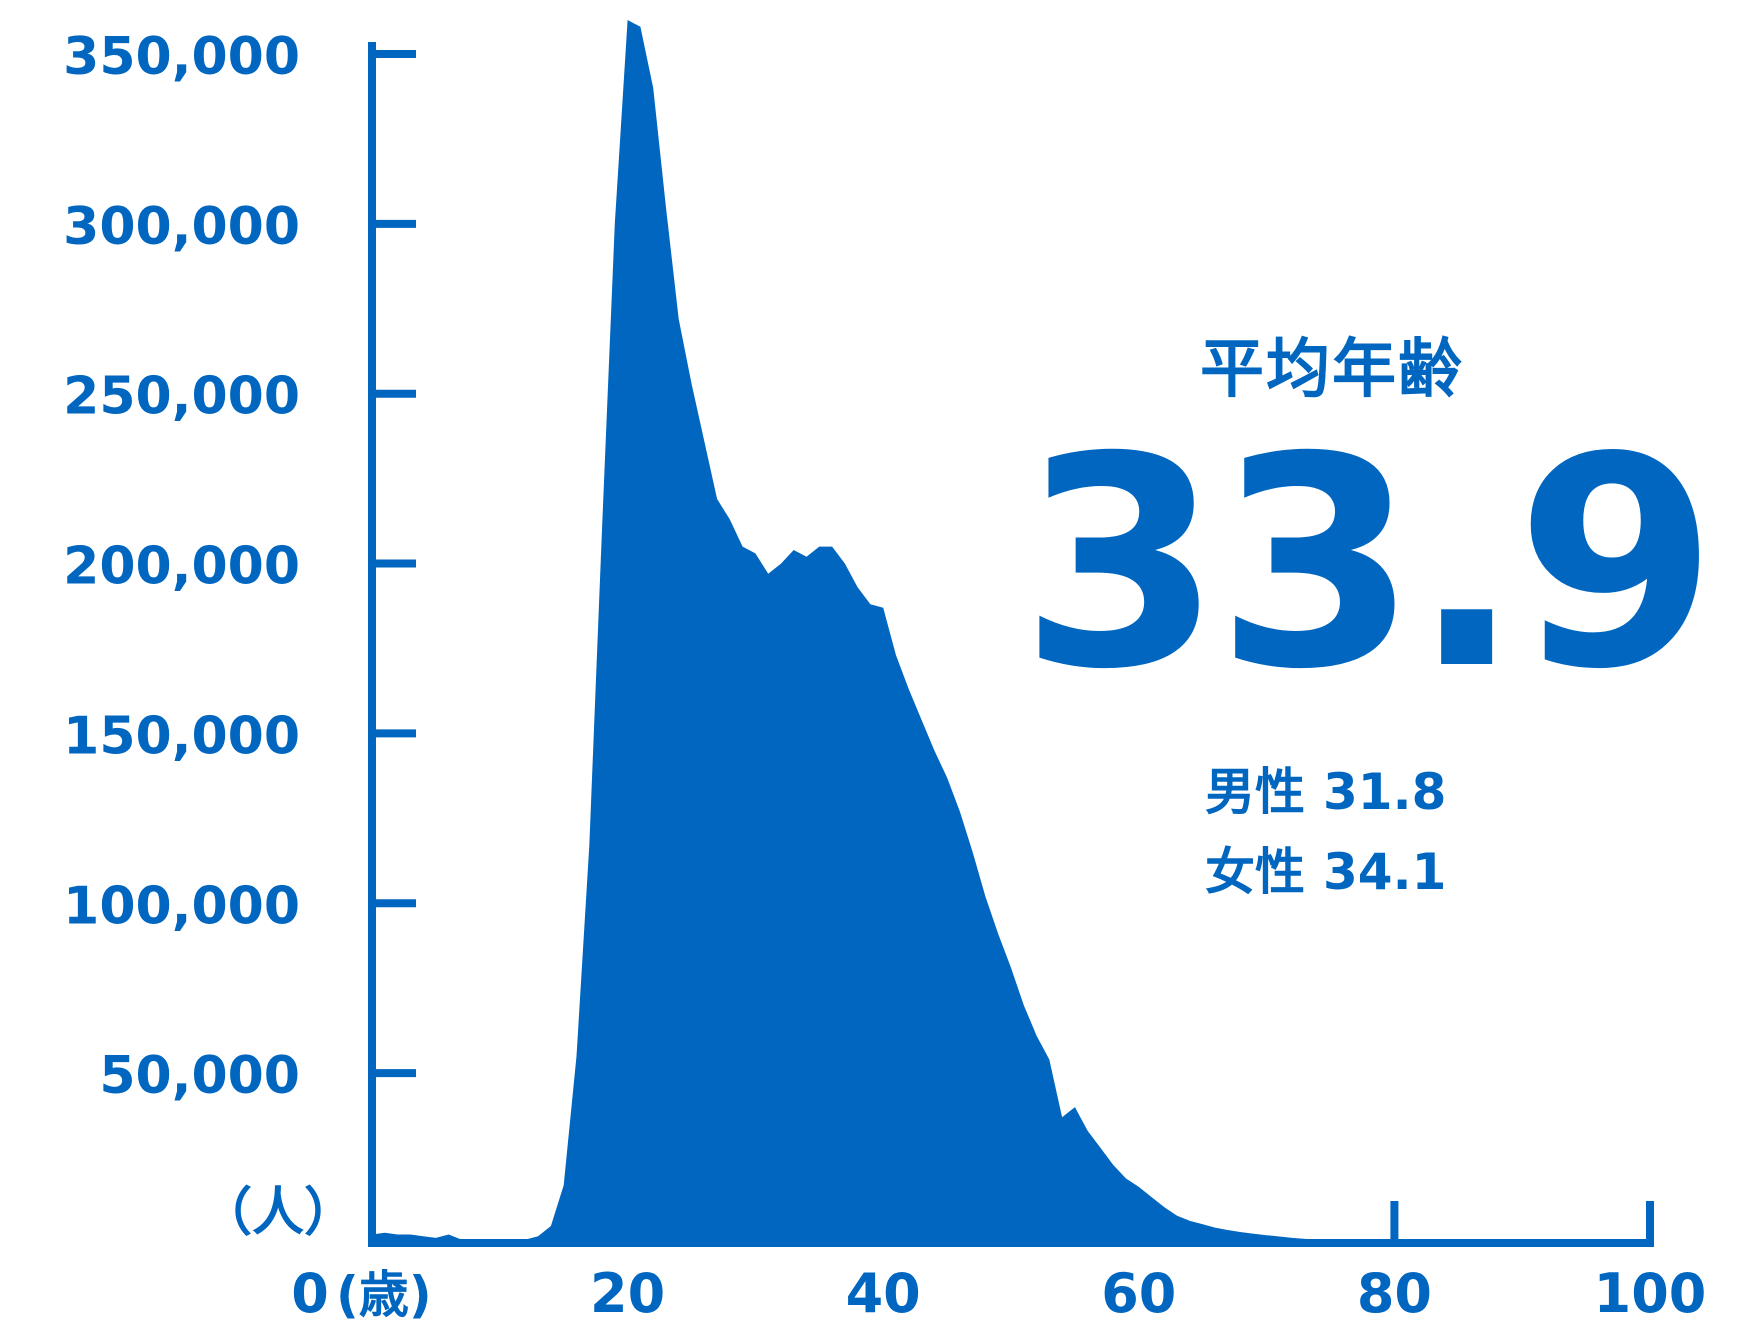  I want to click on y-tick-label: 150,000, so click(181, 736).